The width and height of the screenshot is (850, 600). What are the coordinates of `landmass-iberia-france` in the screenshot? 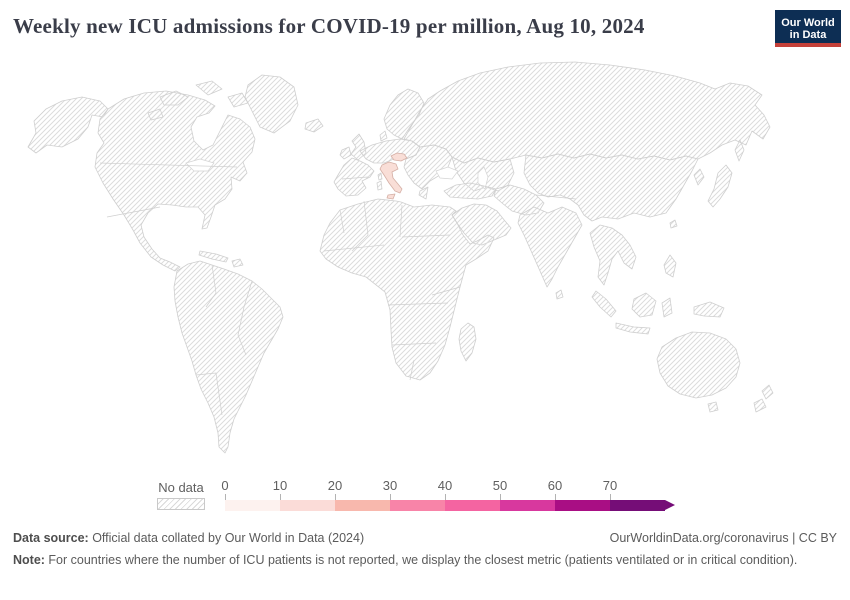 It's located at (354, 177).